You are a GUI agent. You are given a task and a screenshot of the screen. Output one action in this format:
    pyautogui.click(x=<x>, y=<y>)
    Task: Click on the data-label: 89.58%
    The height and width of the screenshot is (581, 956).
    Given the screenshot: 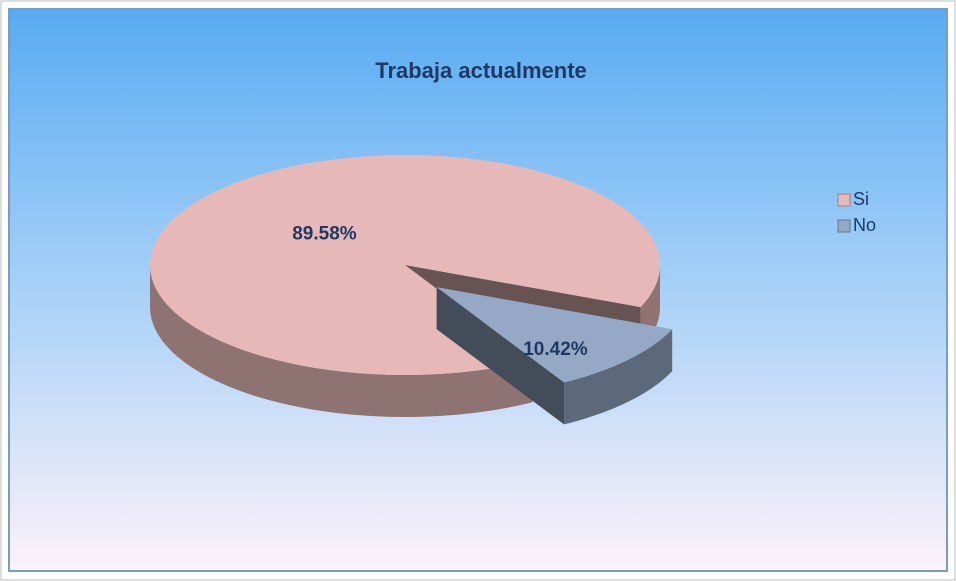 What is the action you would take?
    pyautogui.click(x=324, y=234)
    